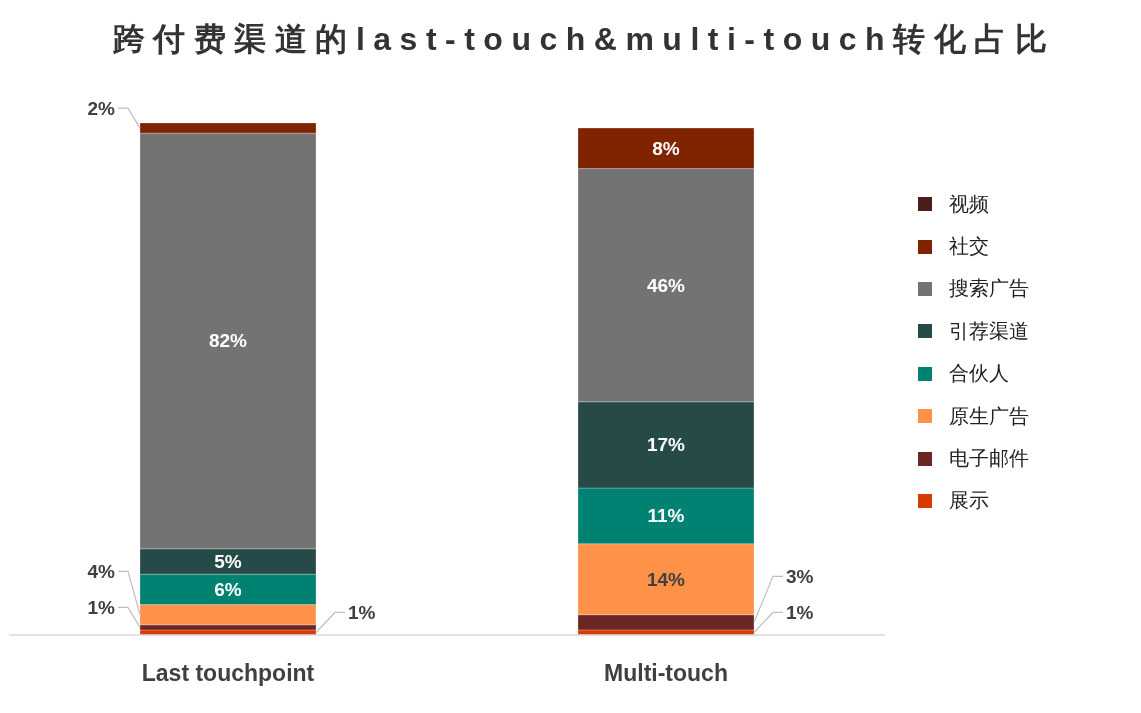  Describe the element at coordinates (969, 204) in the screenshot. I see `legend-label: 视频` at that location.